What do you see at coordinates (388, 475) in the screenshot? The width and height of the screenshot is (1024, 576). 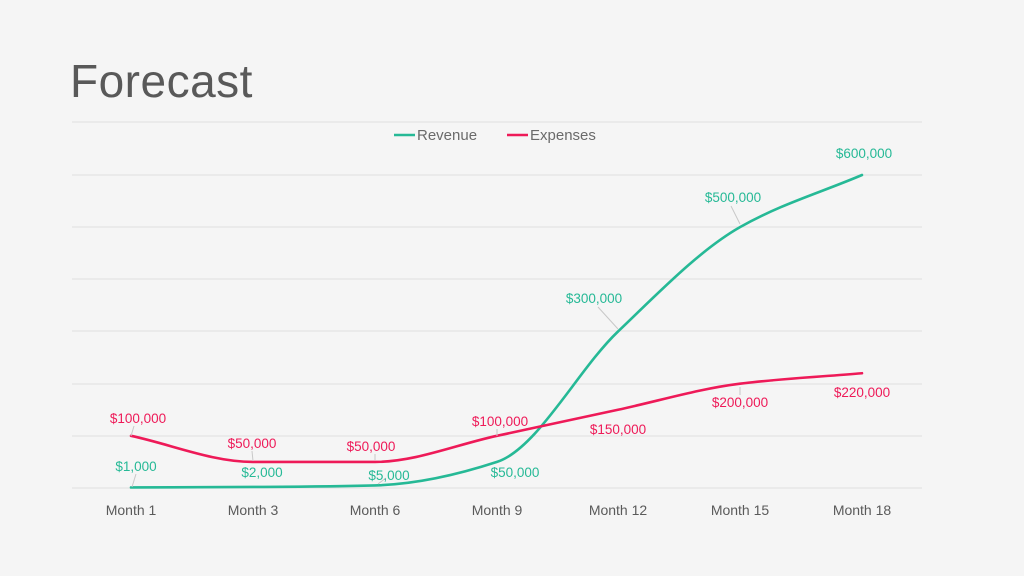 I see `data-label-revenue: $5,000` at bounding box center [388, 475].